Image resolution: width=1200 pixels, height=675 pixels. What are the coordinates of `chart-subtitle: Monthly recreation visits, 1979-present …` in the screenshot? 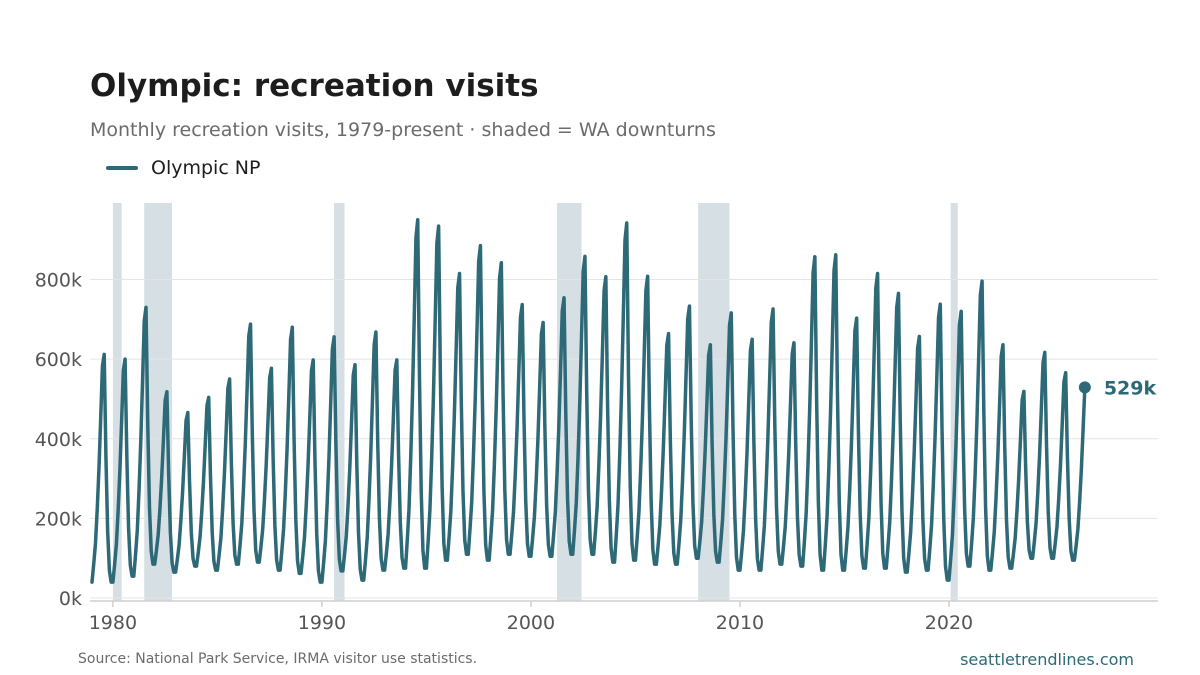 It's located at (403, 130).